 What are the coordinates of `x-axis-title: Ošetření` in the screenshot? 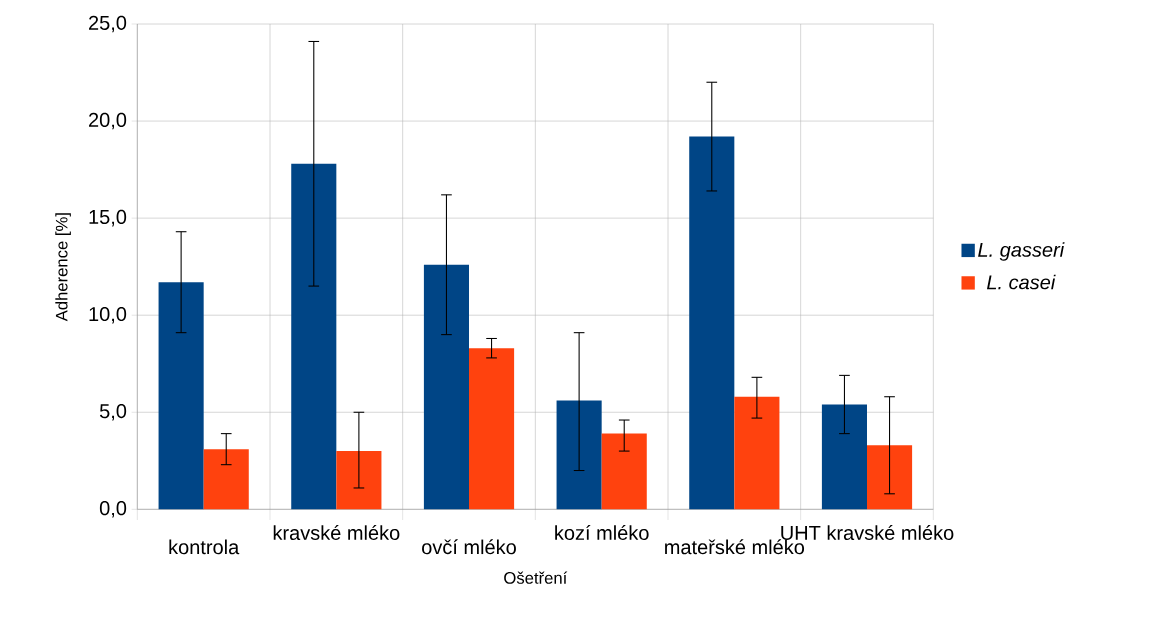 It's located at (536, 577).